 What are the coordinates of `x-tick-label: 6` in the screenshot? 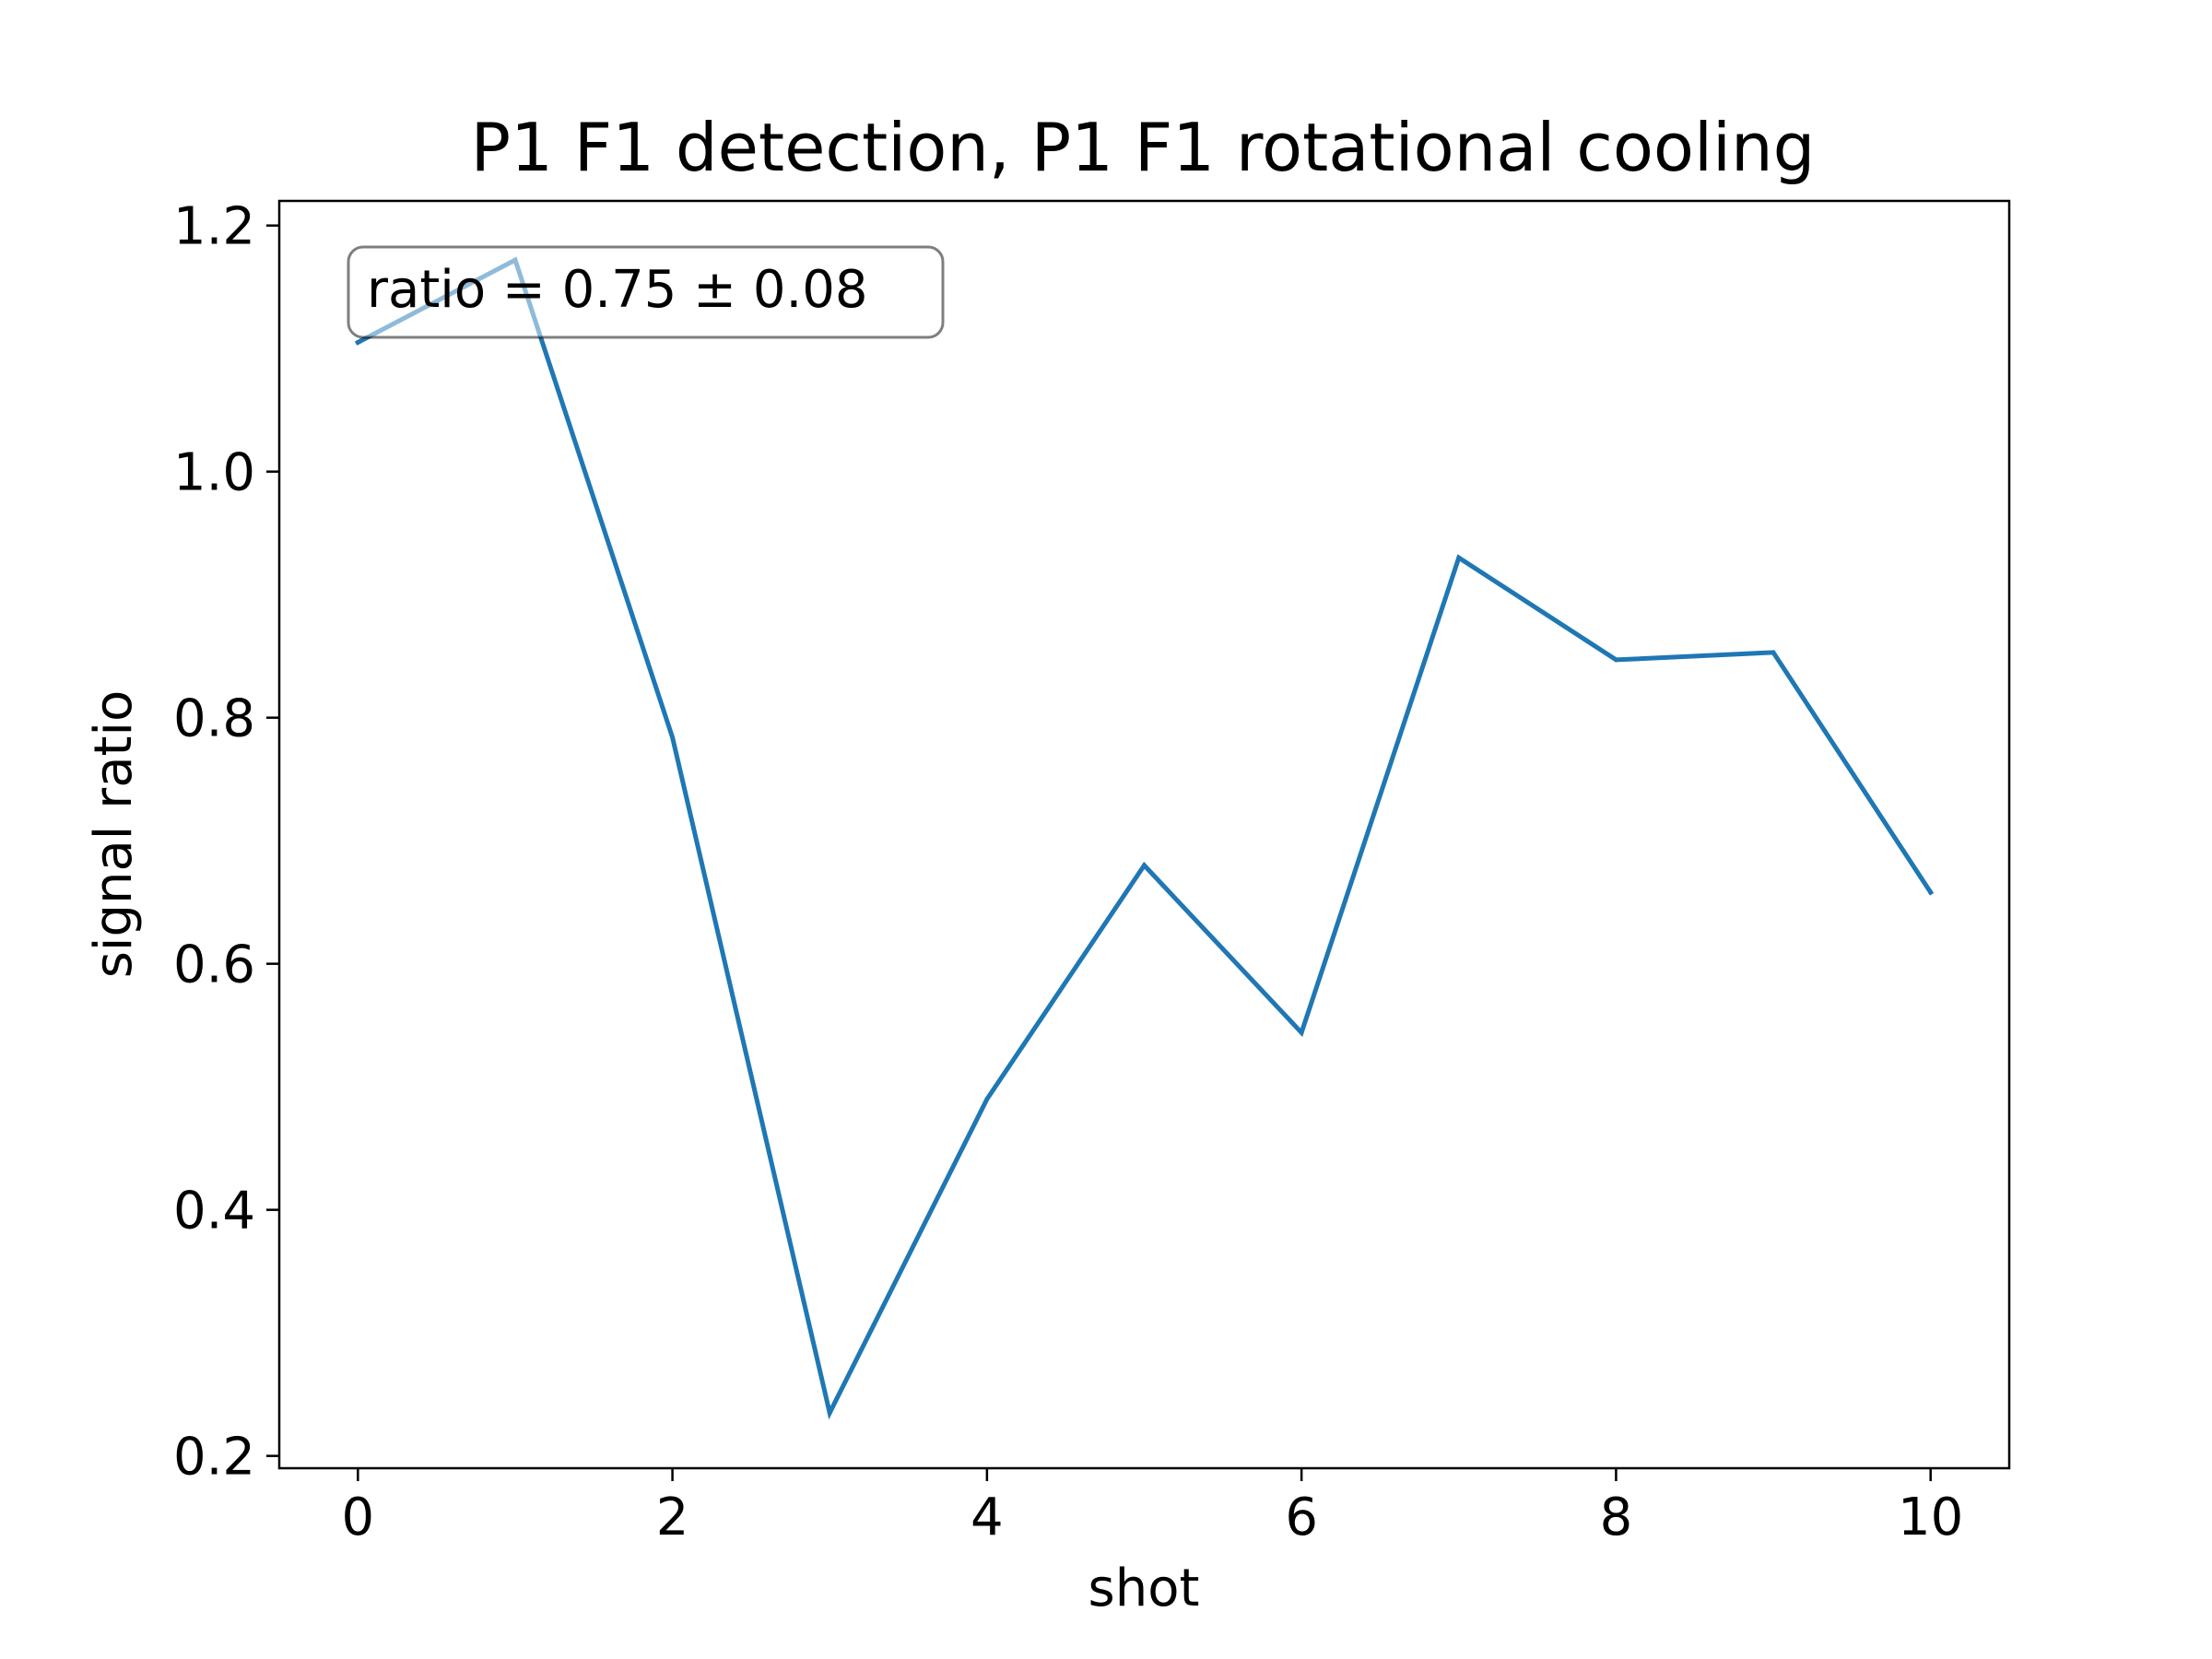 It's located at (1301, 1517).